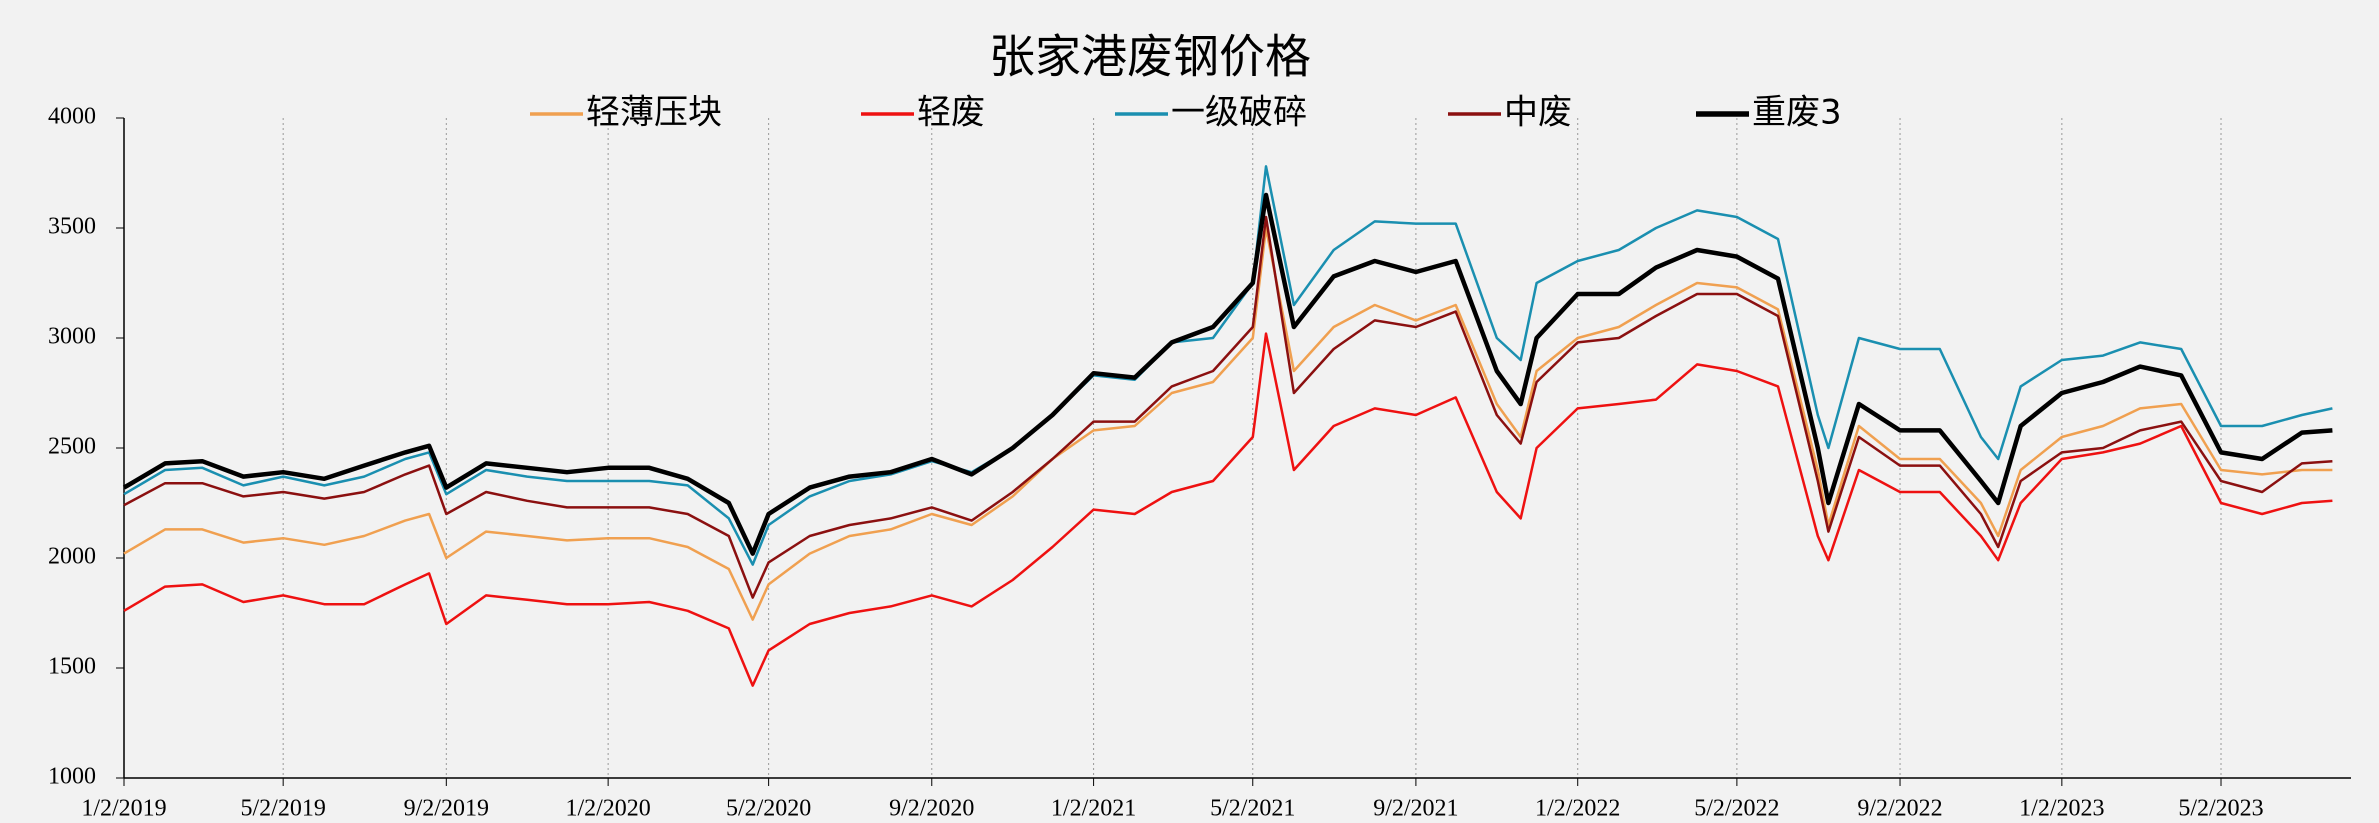 The width and height of the screenshot is (2379, 823). What do you see at coordinates (951, 113) in the screenshot?
I see `legend-label: 轻废` at bounding box center [951, 113].